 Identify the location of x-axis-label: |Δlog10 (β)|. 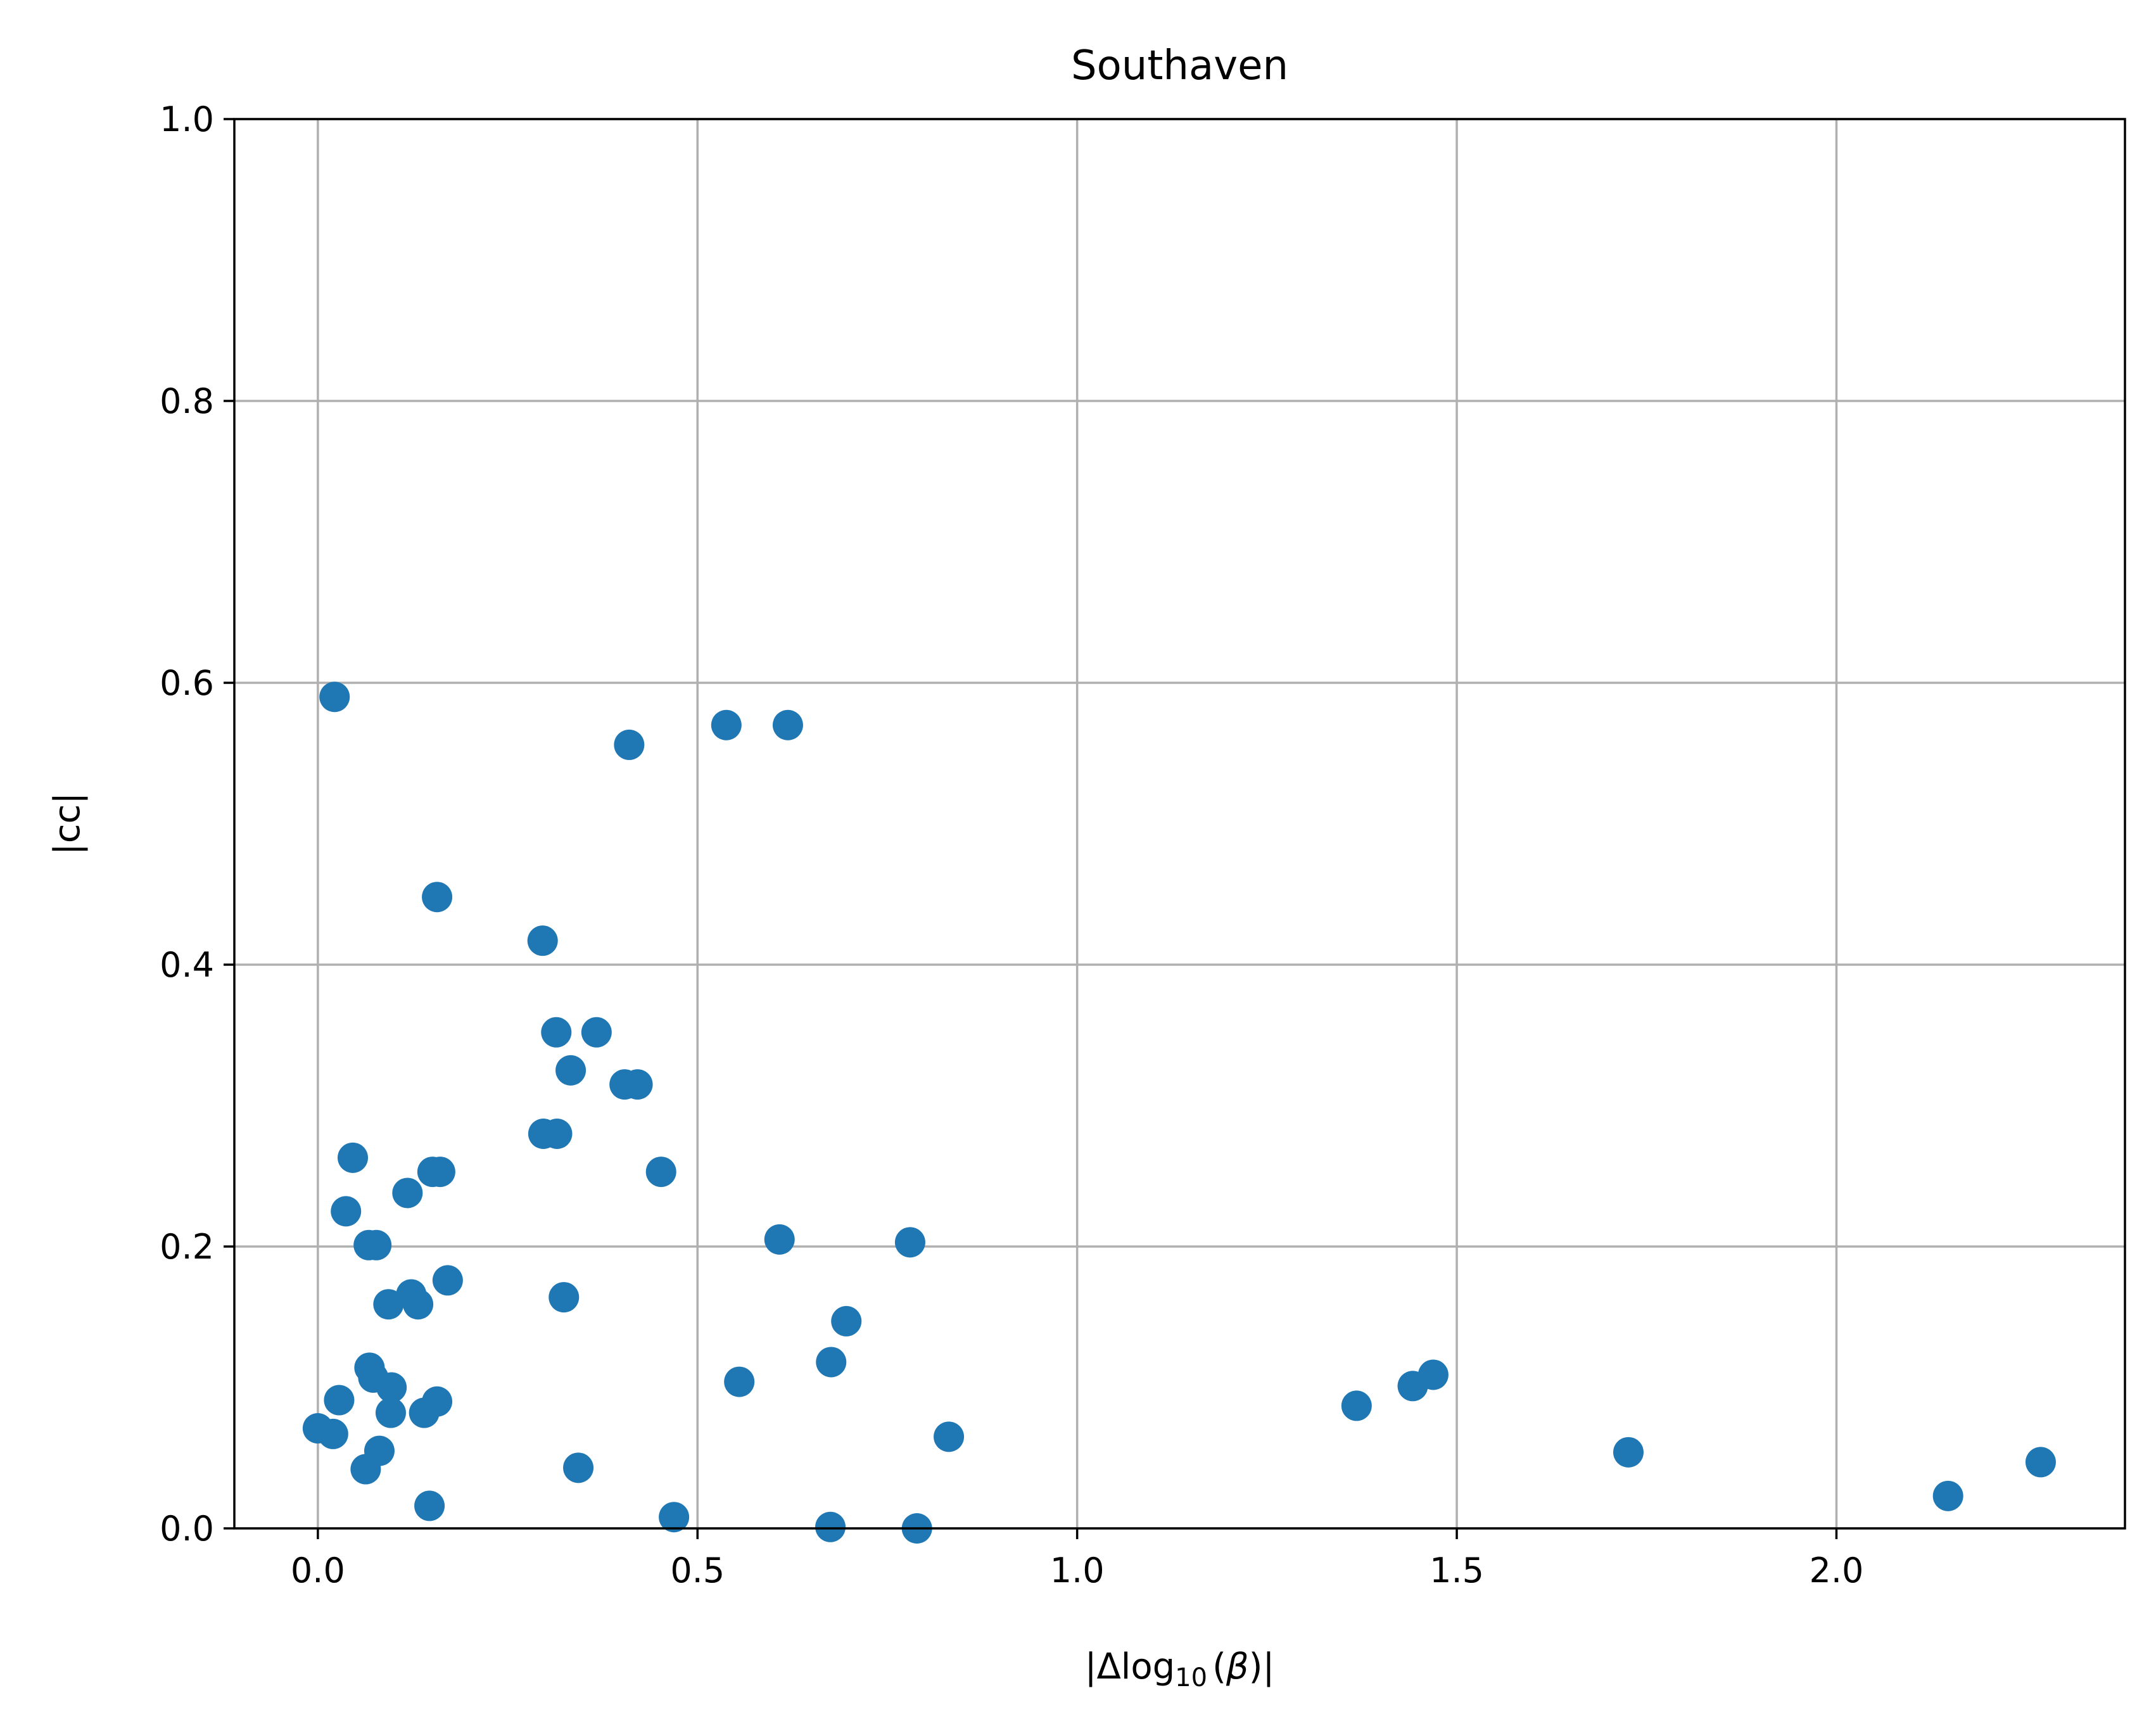
(1180, 1669).